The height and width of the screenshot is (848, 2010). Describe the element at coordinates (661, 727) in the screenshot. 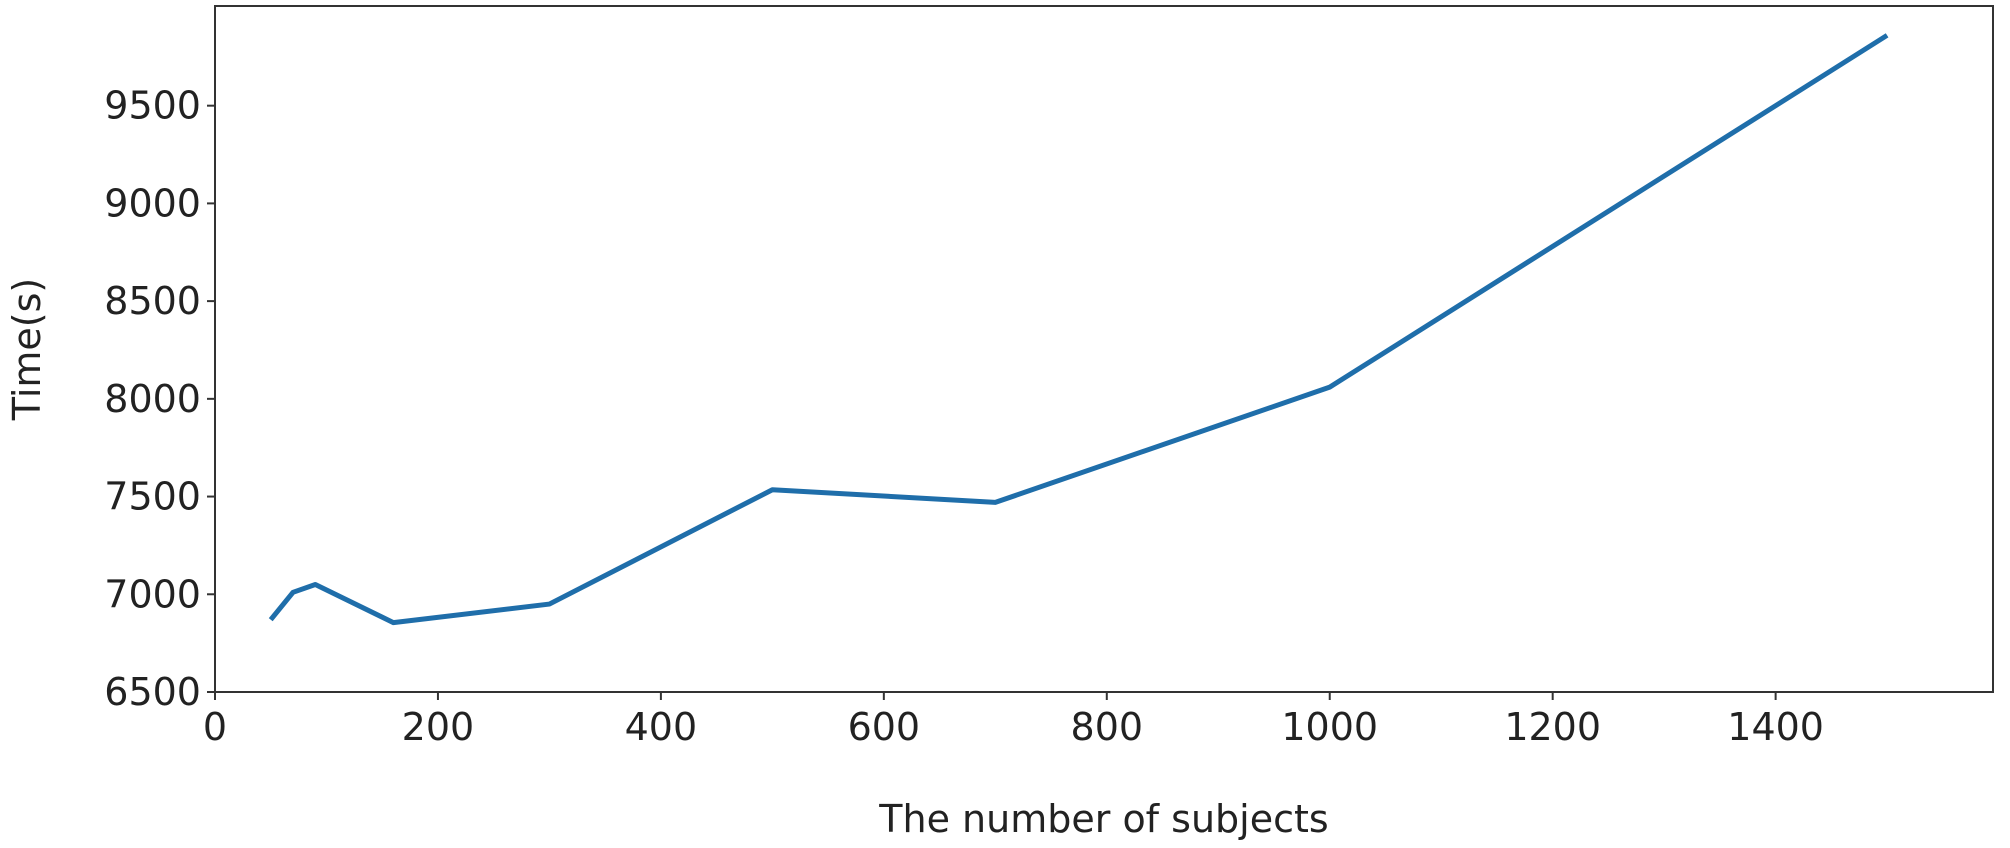

I see `x-tick-label: 400` at that location.